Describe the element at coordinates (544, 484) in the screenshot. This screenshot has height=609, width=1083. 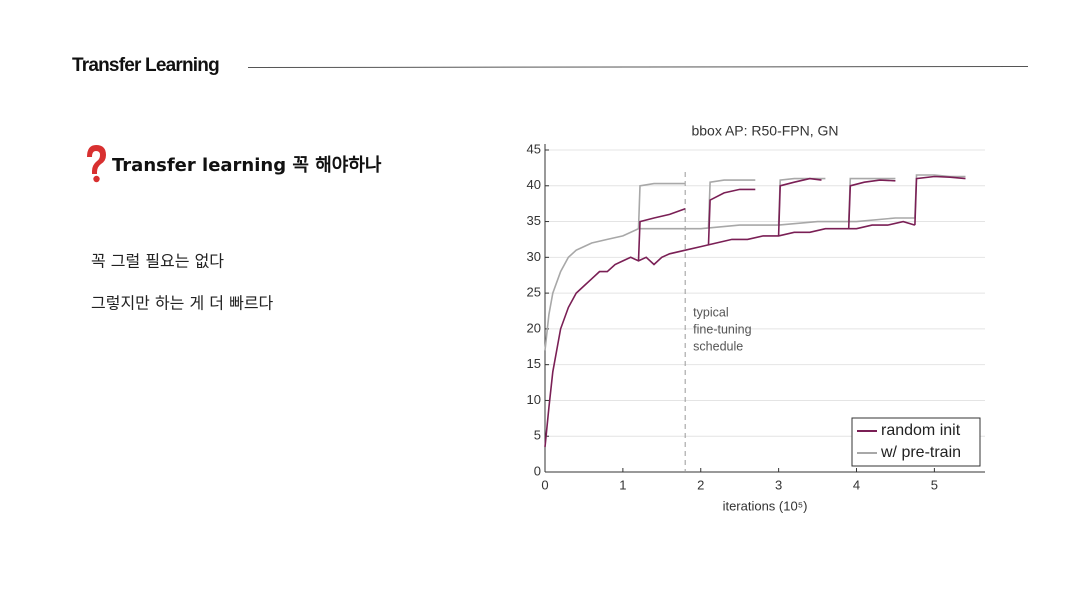
I see `x-tick-label: 0` at that location.